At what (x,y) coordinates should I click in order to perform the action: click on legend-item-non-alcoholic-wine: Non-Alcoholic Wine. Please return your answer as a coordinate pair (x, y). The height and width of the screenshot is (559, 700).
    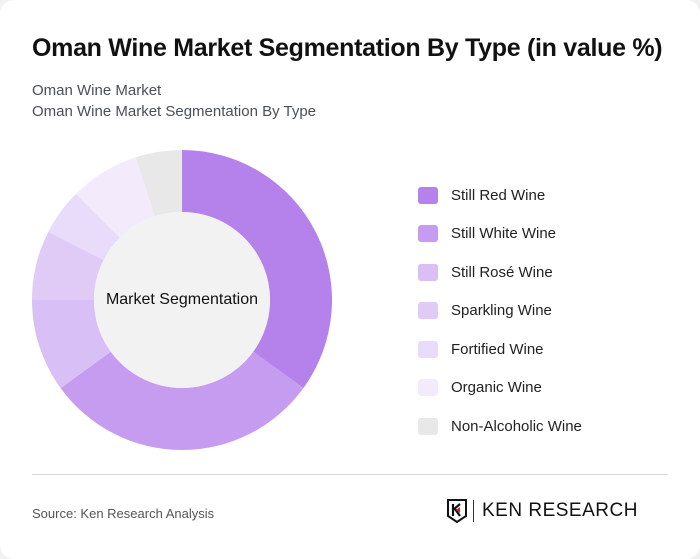
    Looking at the image, I should click on (500, 426).